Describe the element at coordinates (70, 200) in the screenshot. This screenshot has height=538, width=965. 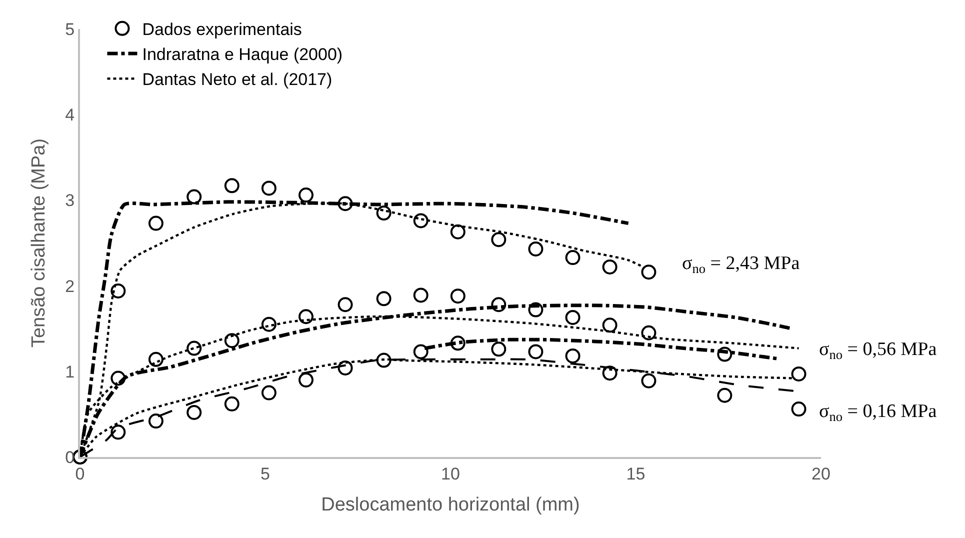
I see `y-tick-label: 3` at that location.